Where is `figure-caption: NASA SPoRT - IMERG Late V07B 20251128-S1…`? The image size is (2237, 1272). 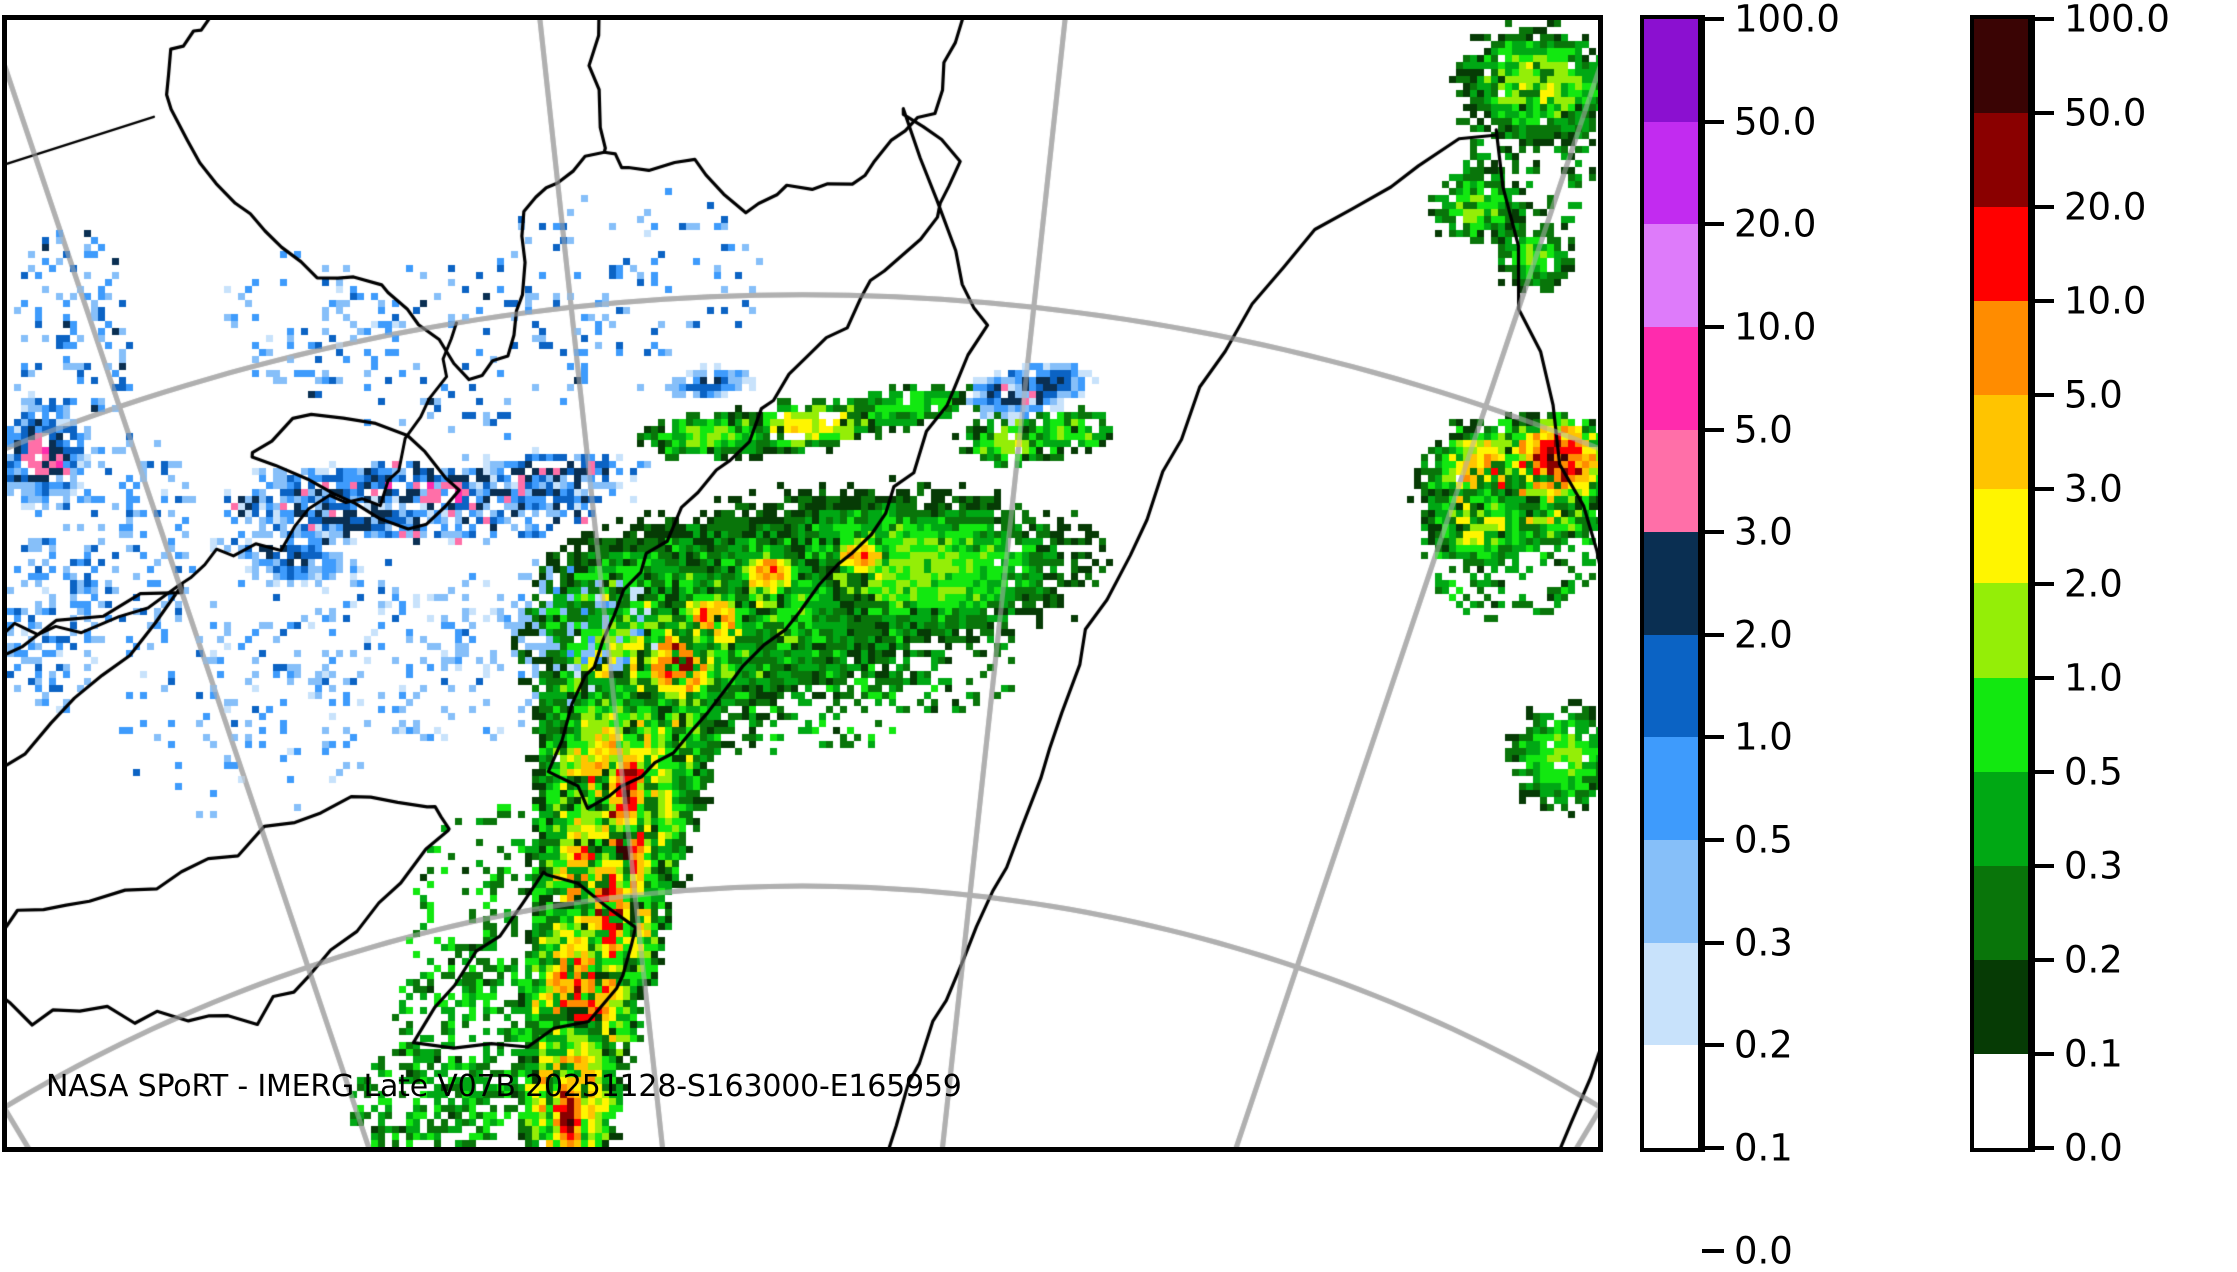
figure-caption: NASA SPoRT - IMERG Late V07B 20251128-S1… is located at coordinates (504, 1086).